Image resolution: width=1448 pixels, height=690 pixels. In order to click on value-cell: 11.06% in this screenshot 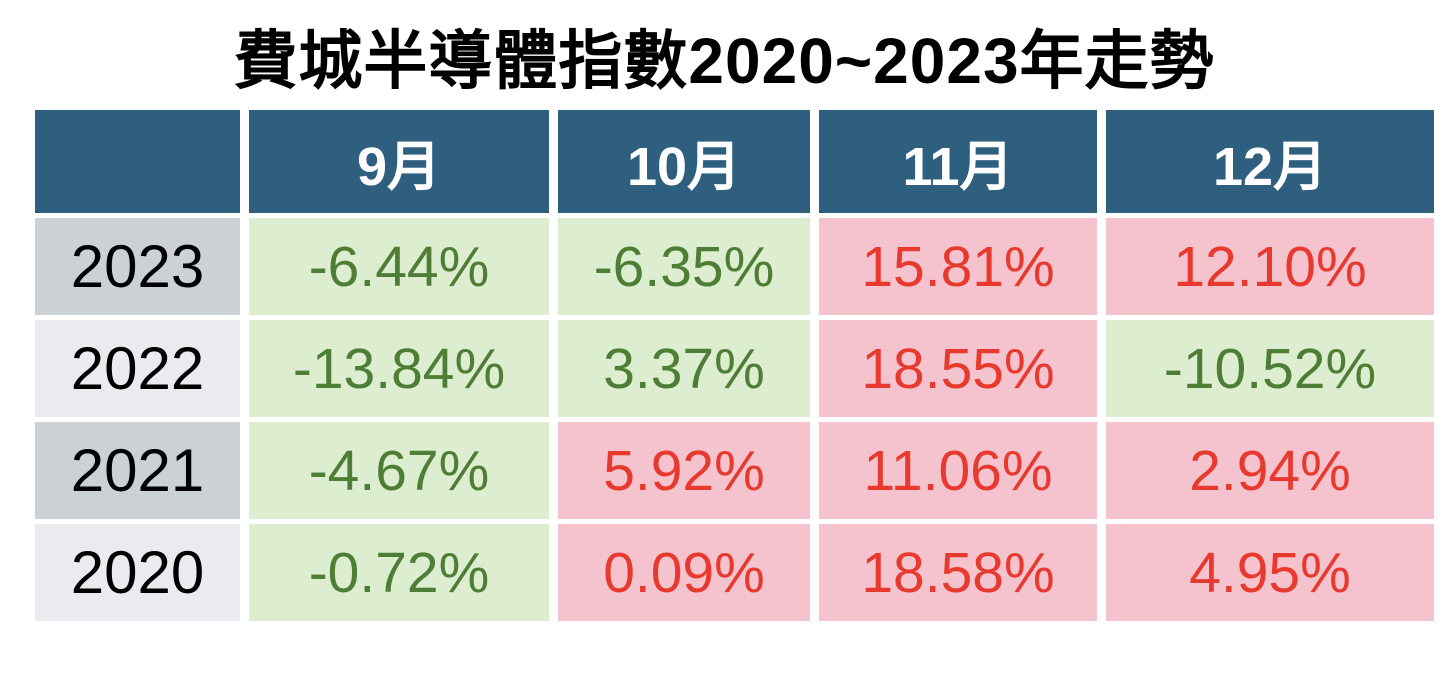, I will do `click(958, 471)`.